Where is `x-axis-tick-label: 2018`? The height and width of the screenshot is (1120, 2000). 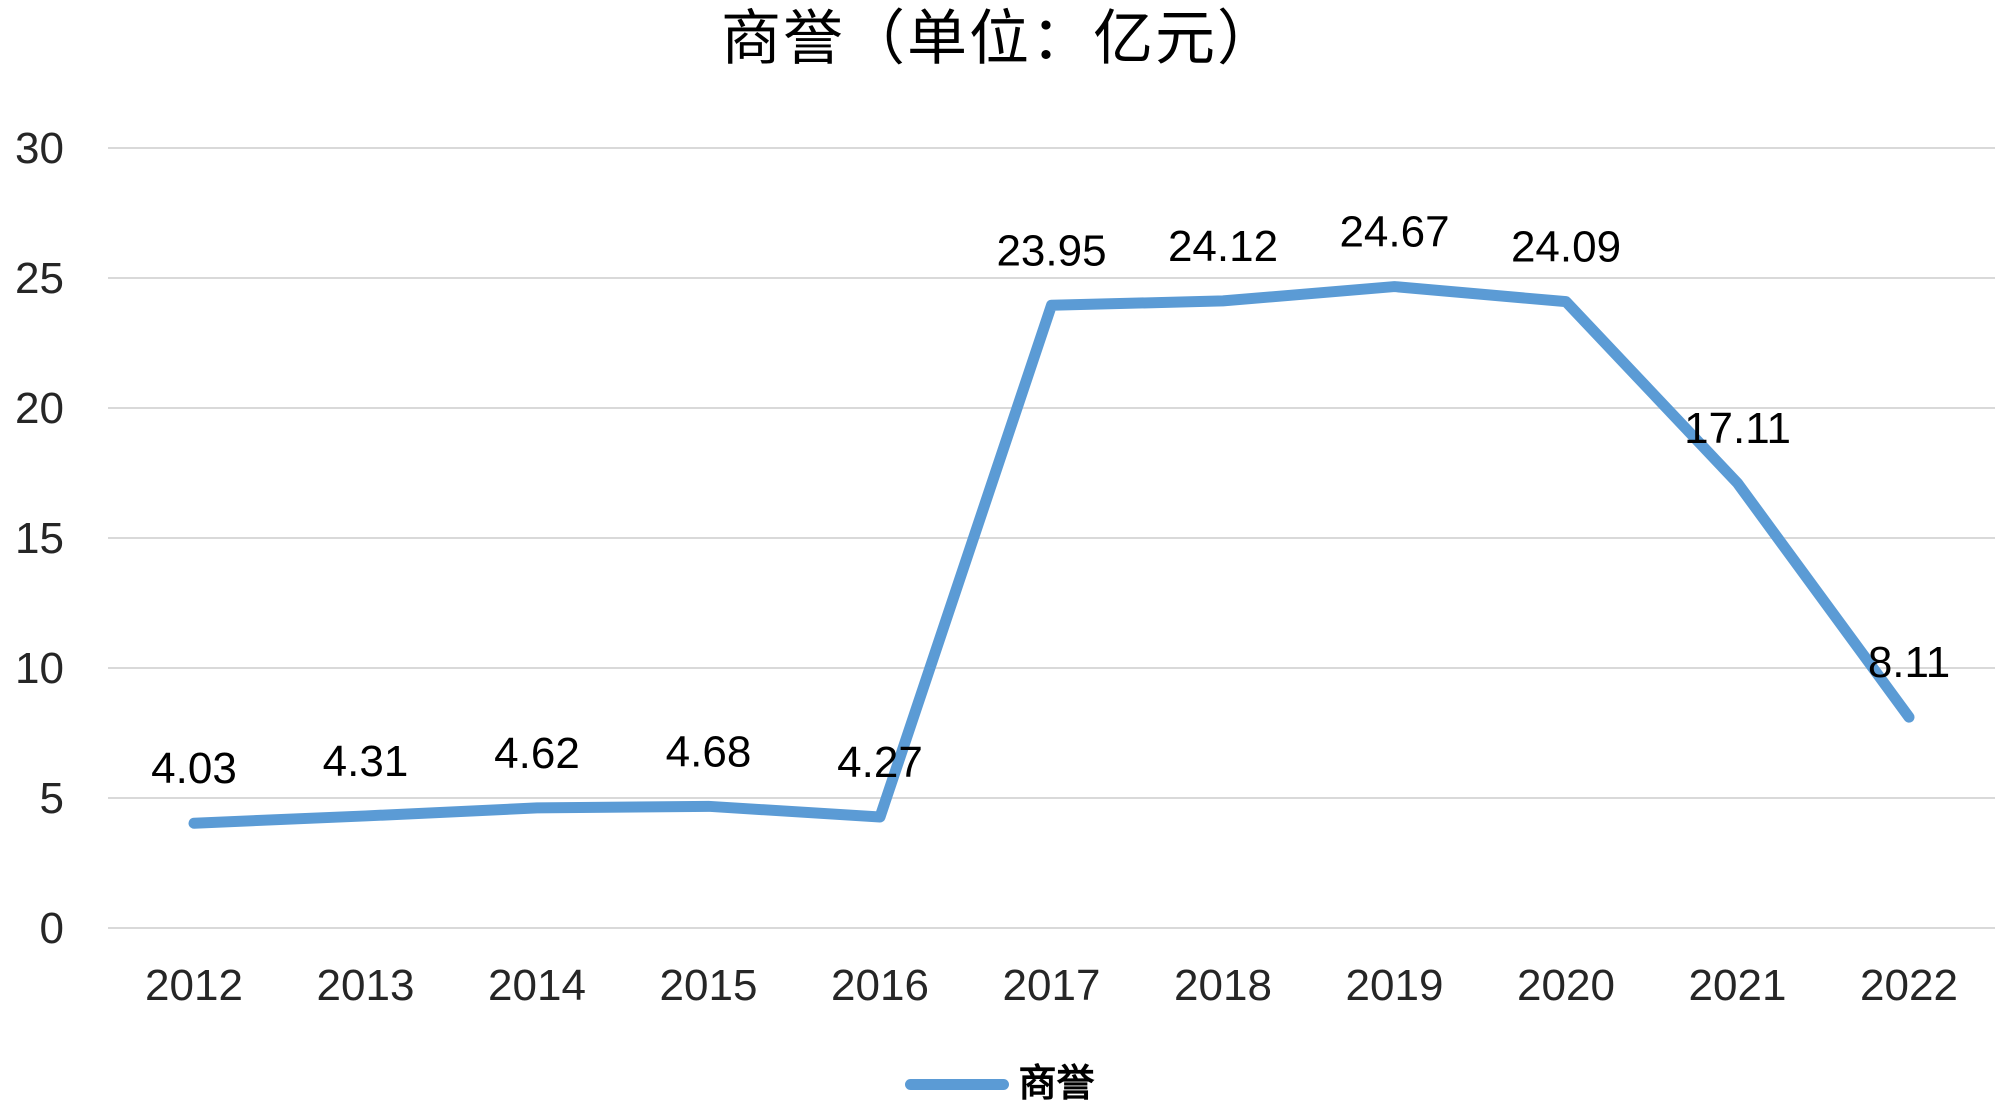 x-axis-tick-label: 2018 is located at coordinates (1223, 985).